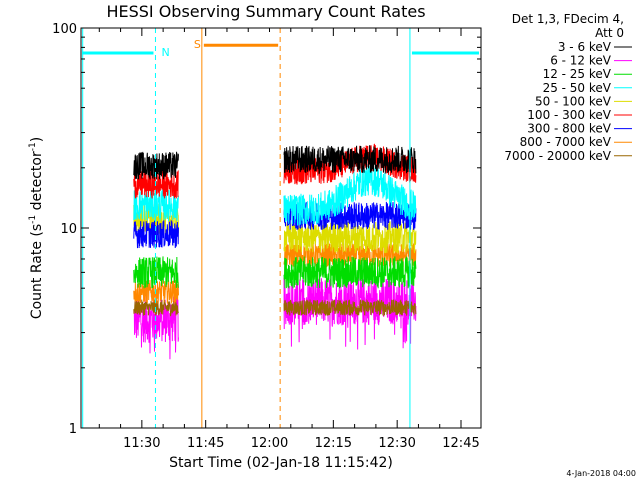 The width and height of the screenshot is (640, 480). I want to click on x-tick-label: 12:00, so click(269, 443).